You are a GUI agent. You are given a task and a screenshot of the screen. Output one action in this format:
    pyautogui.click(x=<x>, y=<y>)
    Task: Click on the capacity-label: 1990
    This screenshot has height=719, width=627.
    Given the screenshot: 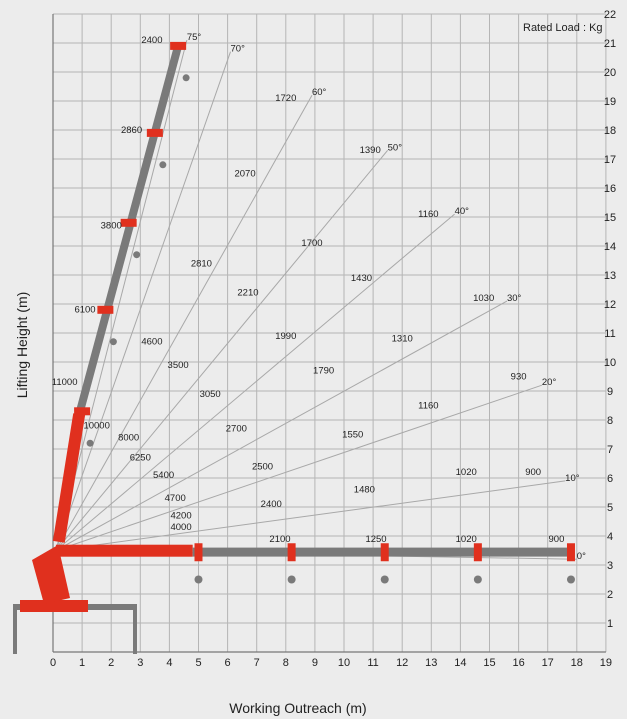 What is the action you would take?
    pyautogui.click(x=285, y=336)
    